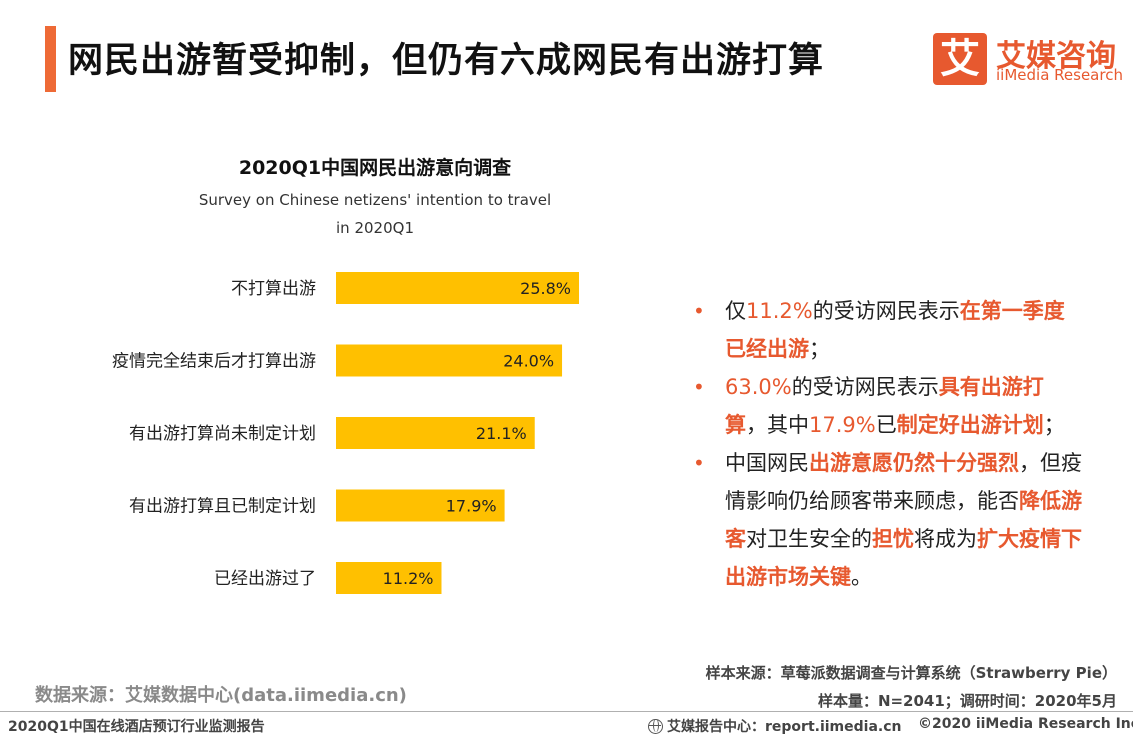 The height and width of the screenshot is (736, 1133). I want to click on finding-text: 17.9%, so click(842, 425).